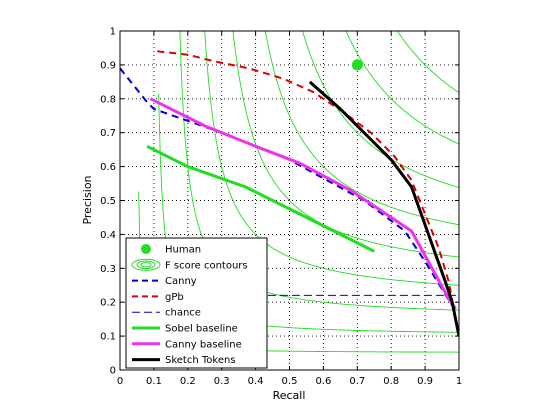 This screenshot has width=560, height=420. Describe the element at coordinates (200, 360) in the screenshot. I see `legend-label: Sketch Tokens` at that location.